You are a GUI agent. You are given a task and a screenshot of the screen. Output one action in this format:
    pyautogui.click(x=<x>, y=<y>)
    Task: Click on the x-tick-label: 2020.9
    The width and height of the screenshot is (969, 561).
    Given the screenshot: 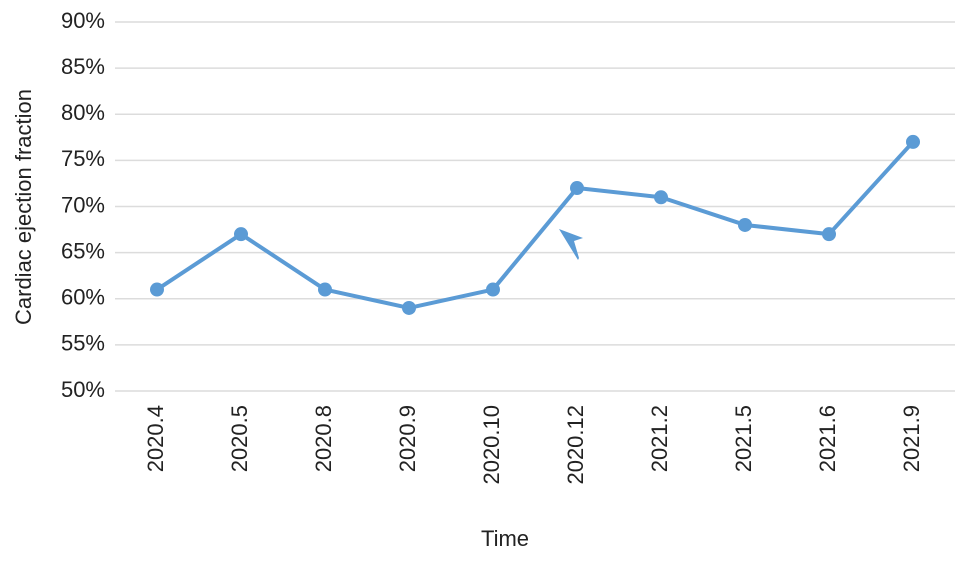 What is the action you would take?
    pyautogui.click(x=407, y=438)
    